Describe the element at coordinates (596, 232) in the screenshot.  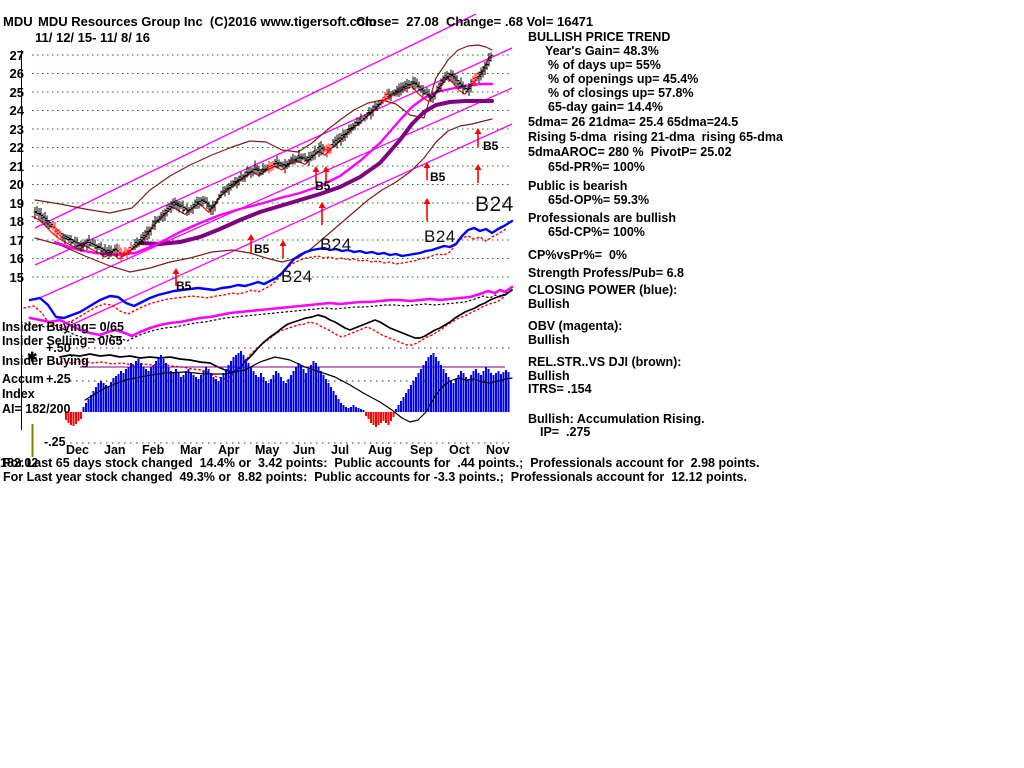
I see `stat-line: 65d-CP%= 100%` at that location.